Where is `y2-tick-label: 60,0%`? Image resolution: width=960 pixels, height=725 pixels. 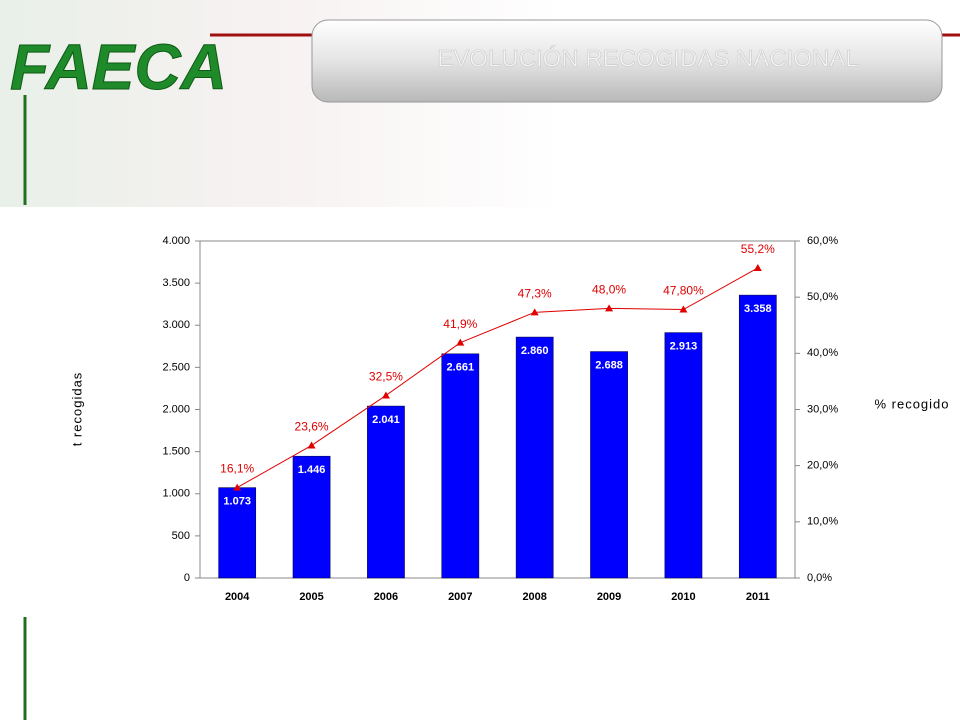
y2-tick-label: 60,0% is located at coordinates (822, 241).